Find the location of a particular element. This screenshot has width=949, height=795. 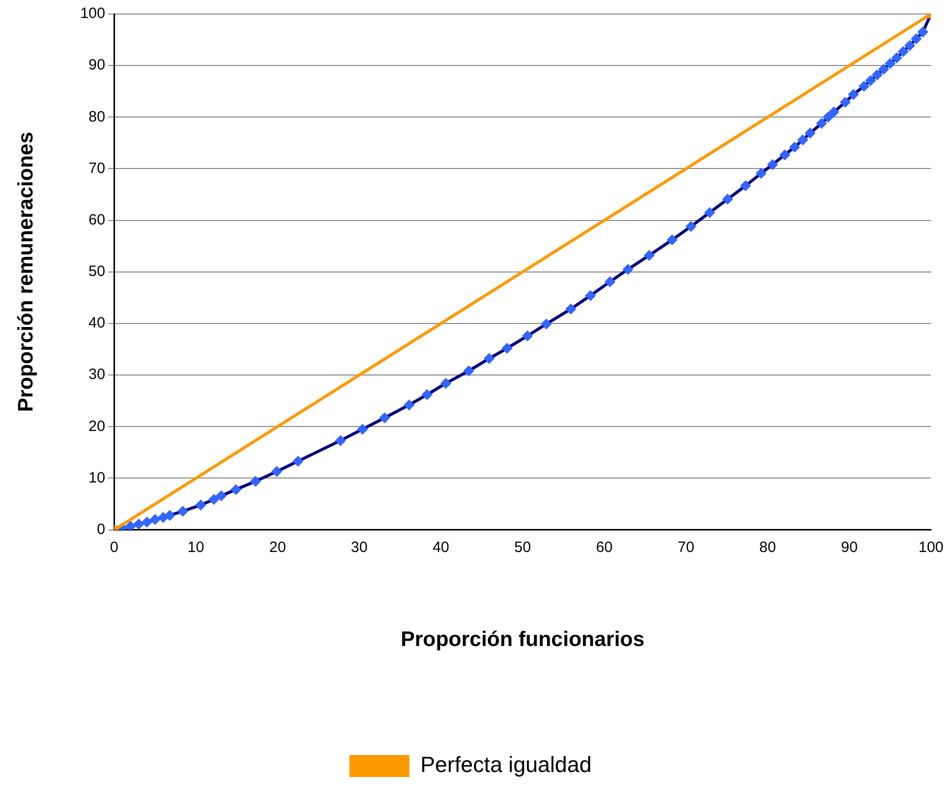

x-tick-label: 60 is located at coordinates (604, 547).